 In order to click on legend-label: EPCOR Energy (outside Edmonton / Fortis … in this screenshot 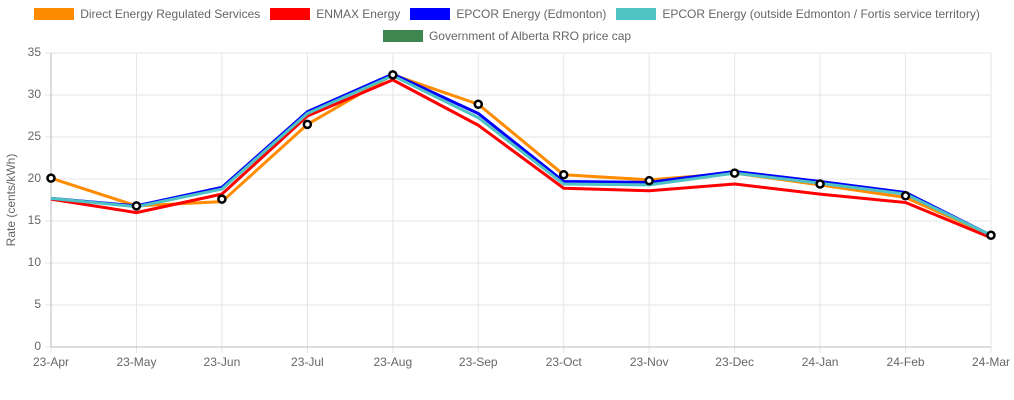, I will do `click(821, 14)`.